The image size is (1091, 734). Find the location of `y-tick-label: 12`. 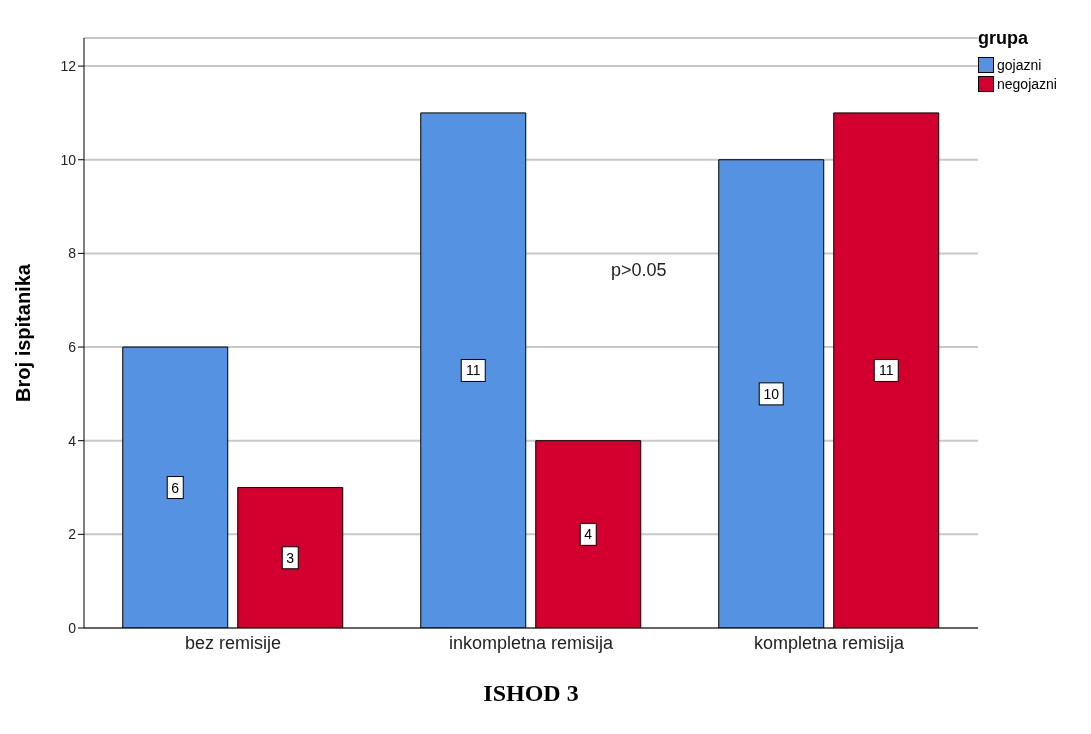

y-tick-label: 12 is located at coordinates (68, 66).